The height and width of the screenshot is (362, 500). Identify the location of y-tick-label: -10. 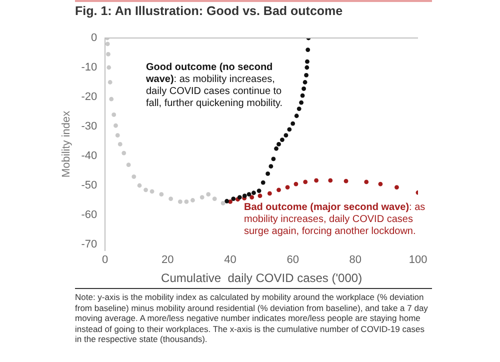
(89, 68).